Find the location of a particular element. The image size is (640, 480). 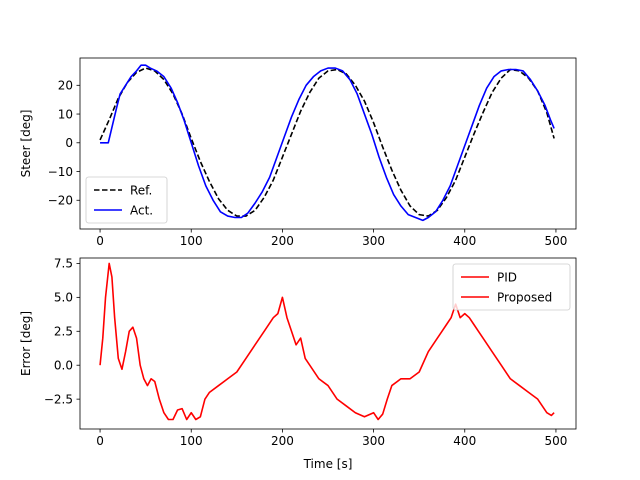

y-tick-label: 5.0 is located at coordinates (63, 298).